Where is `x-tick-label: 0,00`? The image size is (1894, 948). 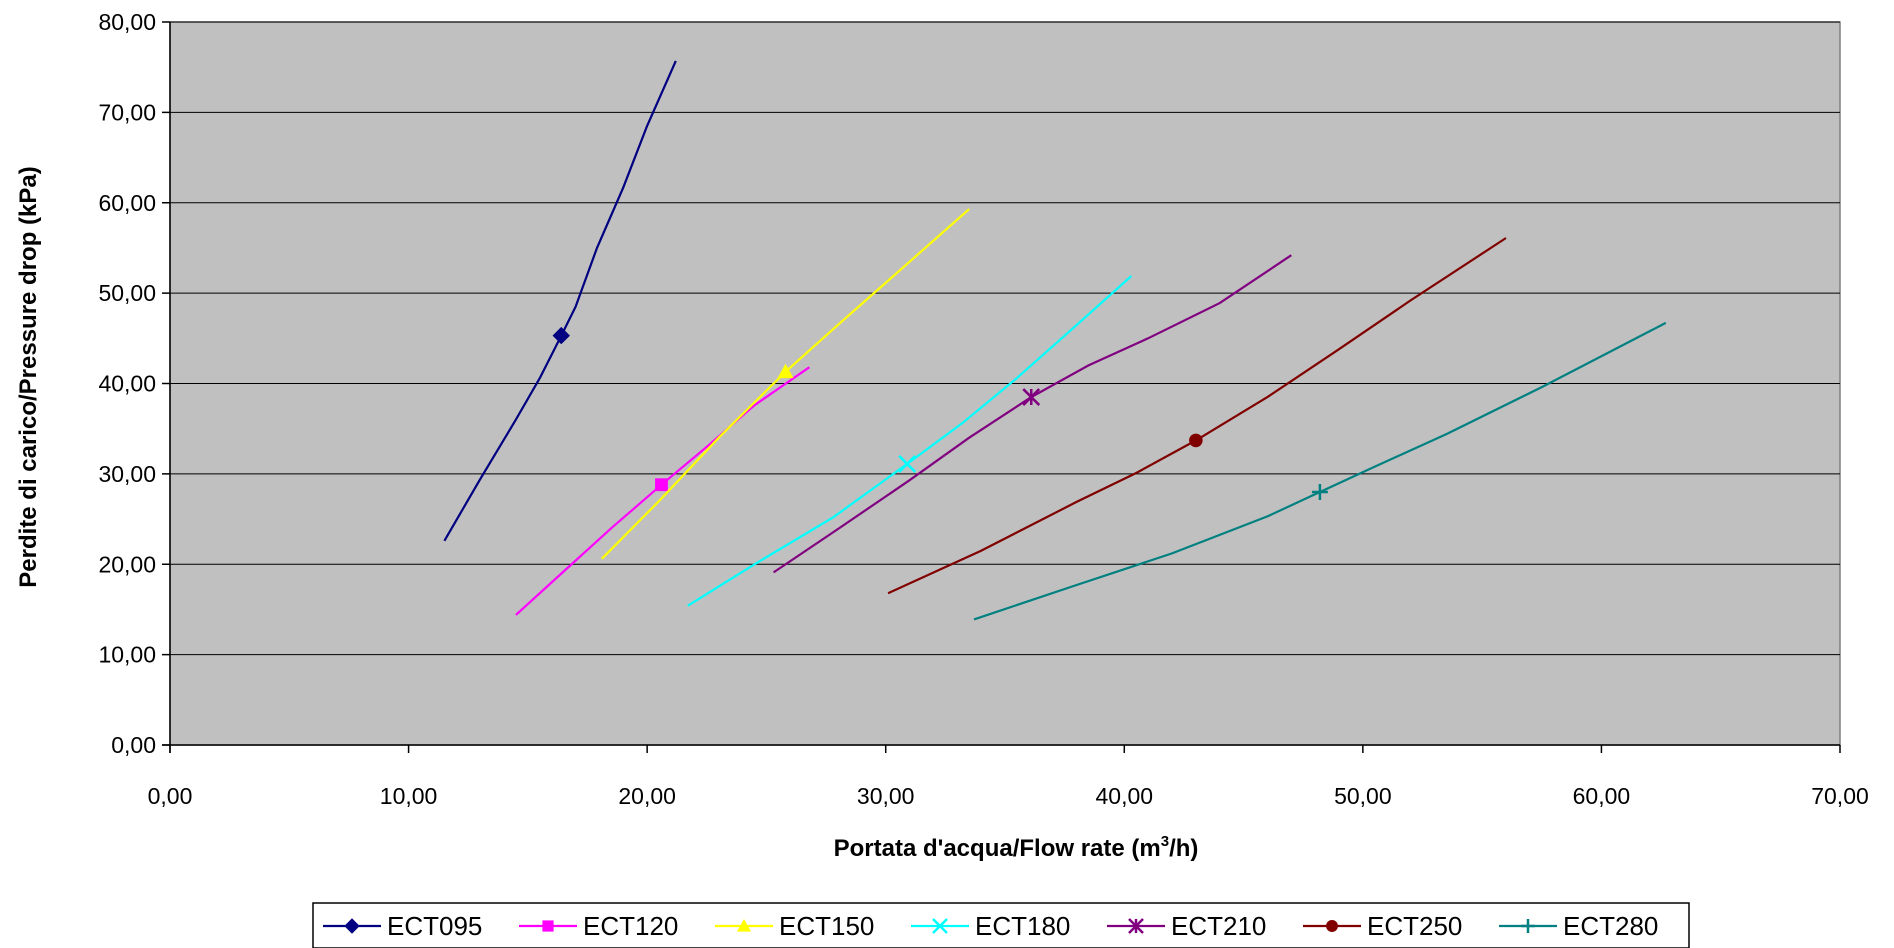 x-tick-label: 0,00 is located at coordinates (170, 796).